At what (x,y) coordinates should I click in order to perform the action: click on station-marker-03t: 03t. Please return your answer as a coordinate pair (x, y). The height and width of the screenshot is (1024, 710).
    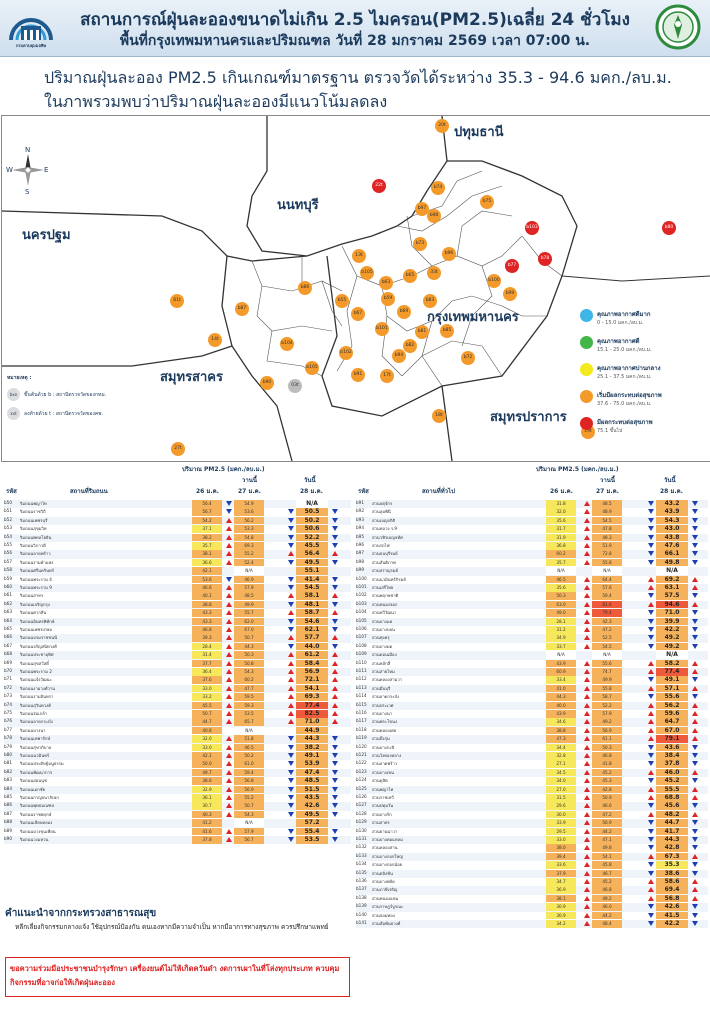
    Looking at the image, I should click on (295, 386).